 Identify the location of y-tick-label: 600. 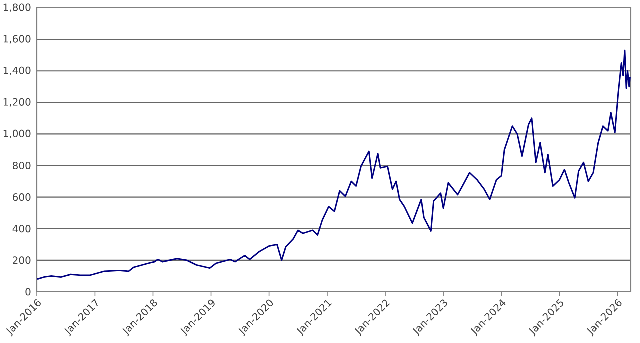
(22, 198).